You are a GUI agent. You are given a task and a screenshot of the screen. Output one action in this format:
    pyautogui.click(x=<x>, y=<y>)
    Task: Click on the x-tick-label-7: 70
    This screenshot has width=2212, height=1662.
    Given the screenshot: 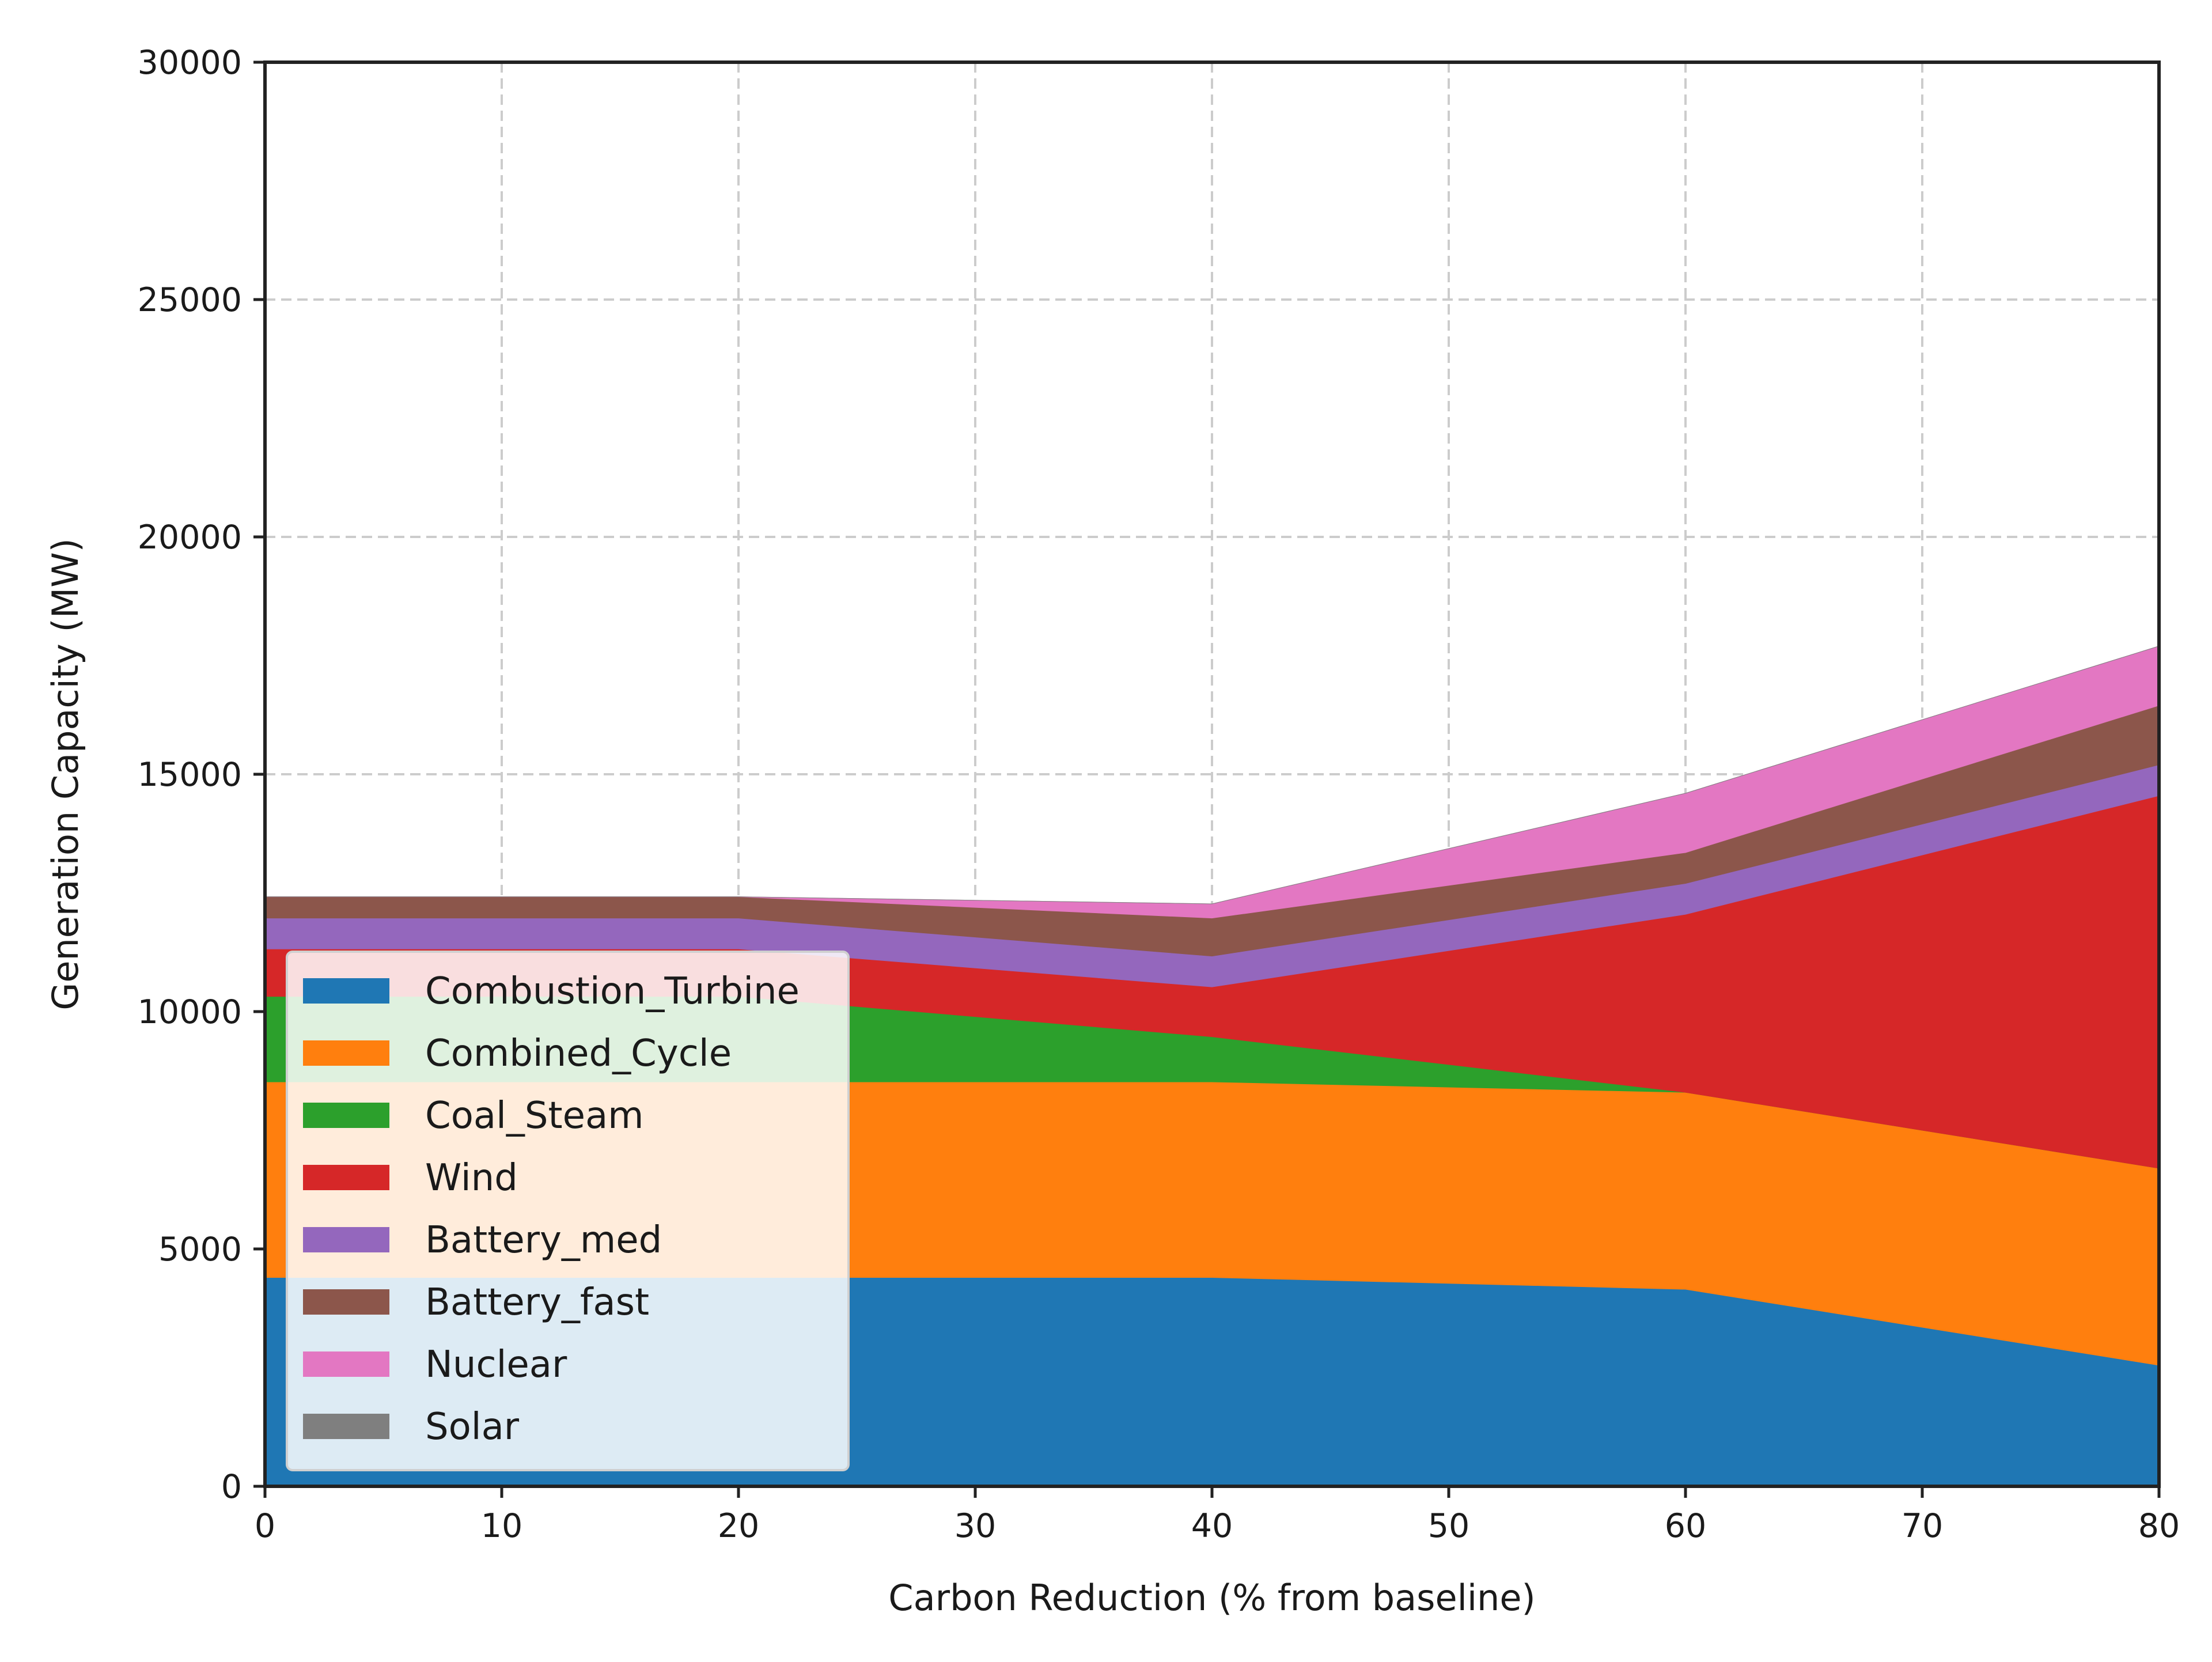 What is the action you would take?
    pyautogui.click(x=1923, y=1526)
    